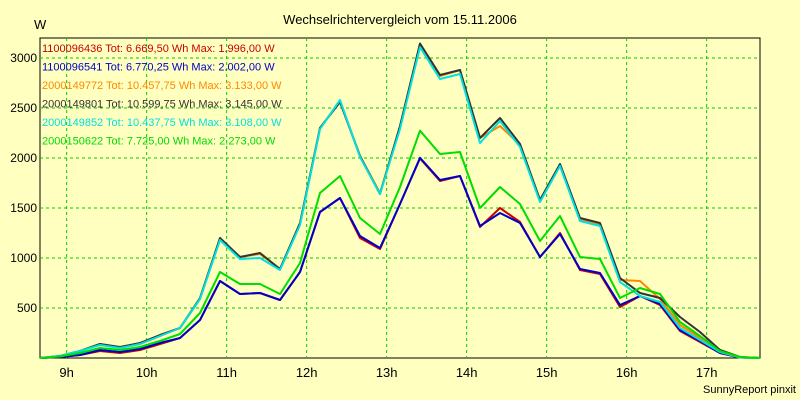 The width and height of the screenshot is (800, 400). What do you see at coordinates (23, 208) in the screenshot?
I see `y-tick-label: 1500` at bounding box center [23, 208].